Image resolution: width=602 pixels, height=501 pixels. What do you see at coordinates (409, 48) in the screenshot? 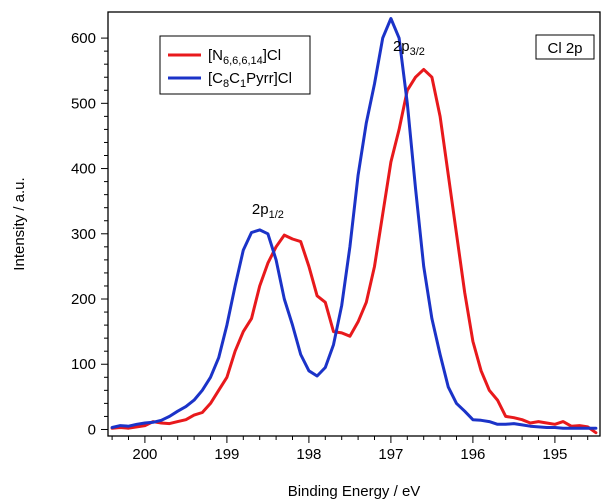
I see `peak-annotation-2p32: 2p3/2` at bounding box center [409, 48].